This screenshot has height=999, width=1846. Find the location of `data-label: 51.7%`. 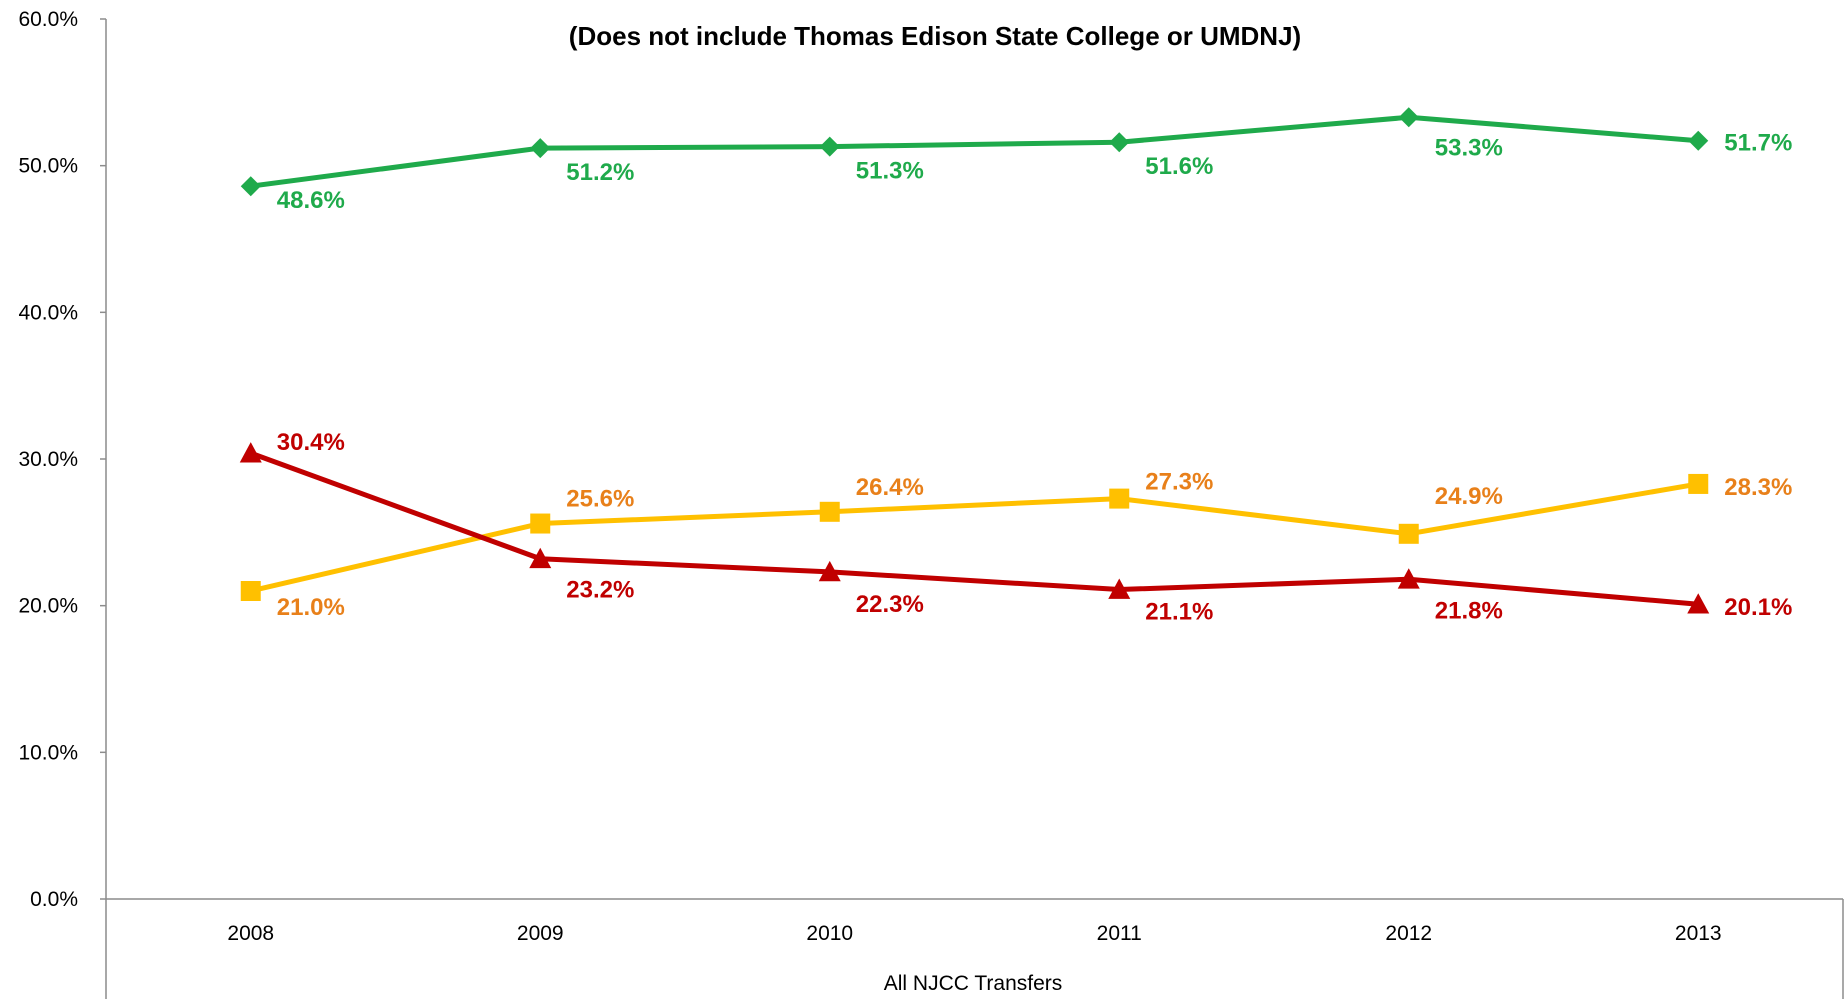

data-label: 51.7% is located at coordinates (1758, 143).